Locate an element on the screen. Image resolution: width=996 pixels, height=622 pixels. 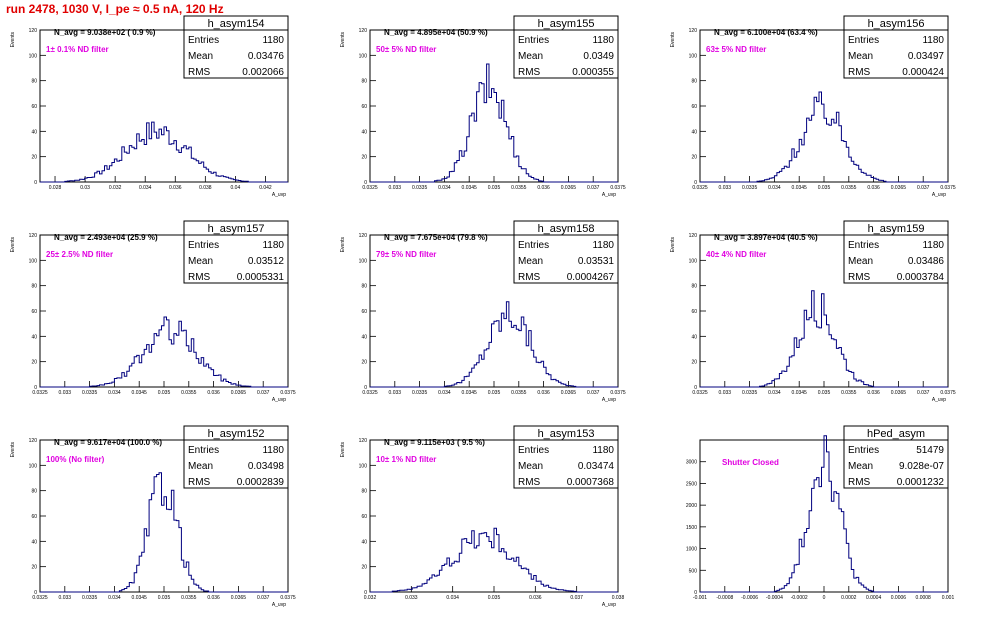
filter-label: 50± 5% ND filter is located at coordinates (406, 49).